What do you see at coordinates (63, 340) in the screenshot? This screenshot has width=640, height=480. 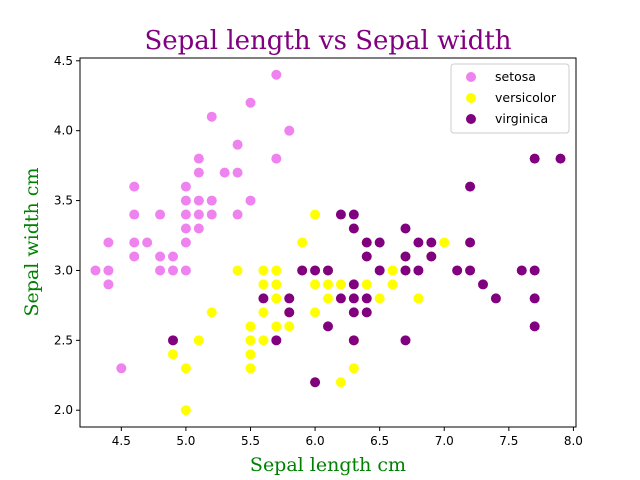 I see `y-tick-label: 2.5` at bounding box center [63, 340].